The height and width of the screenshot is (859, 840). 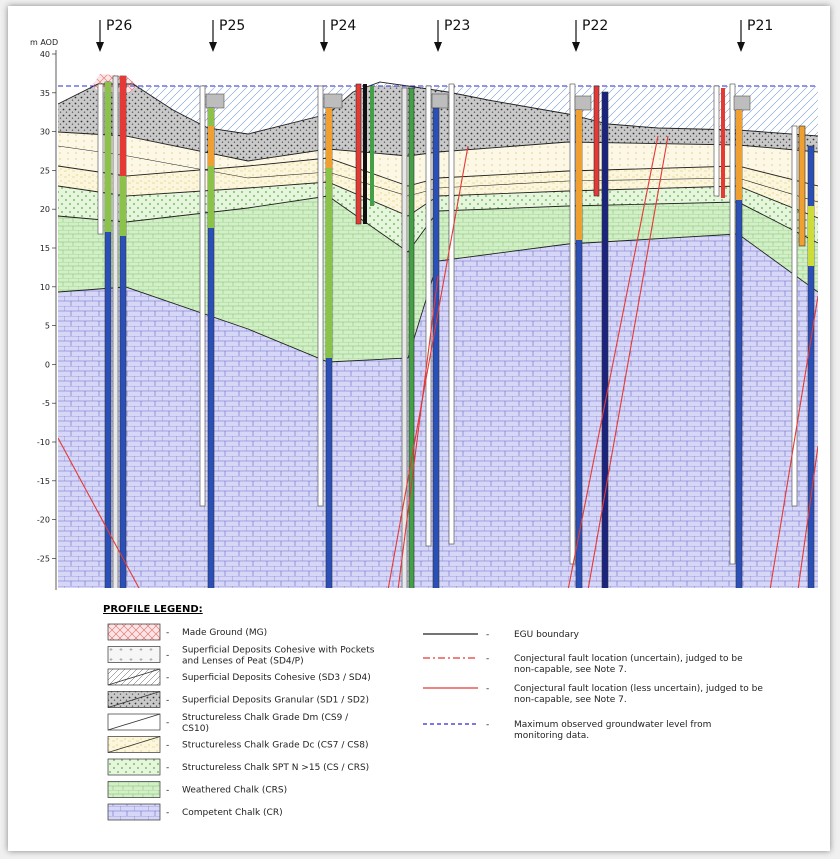 What do you see at coordinates (551, 736) in the screenshot?
I see `legend-label: monitoring data.` at bounding box center [551, 736].